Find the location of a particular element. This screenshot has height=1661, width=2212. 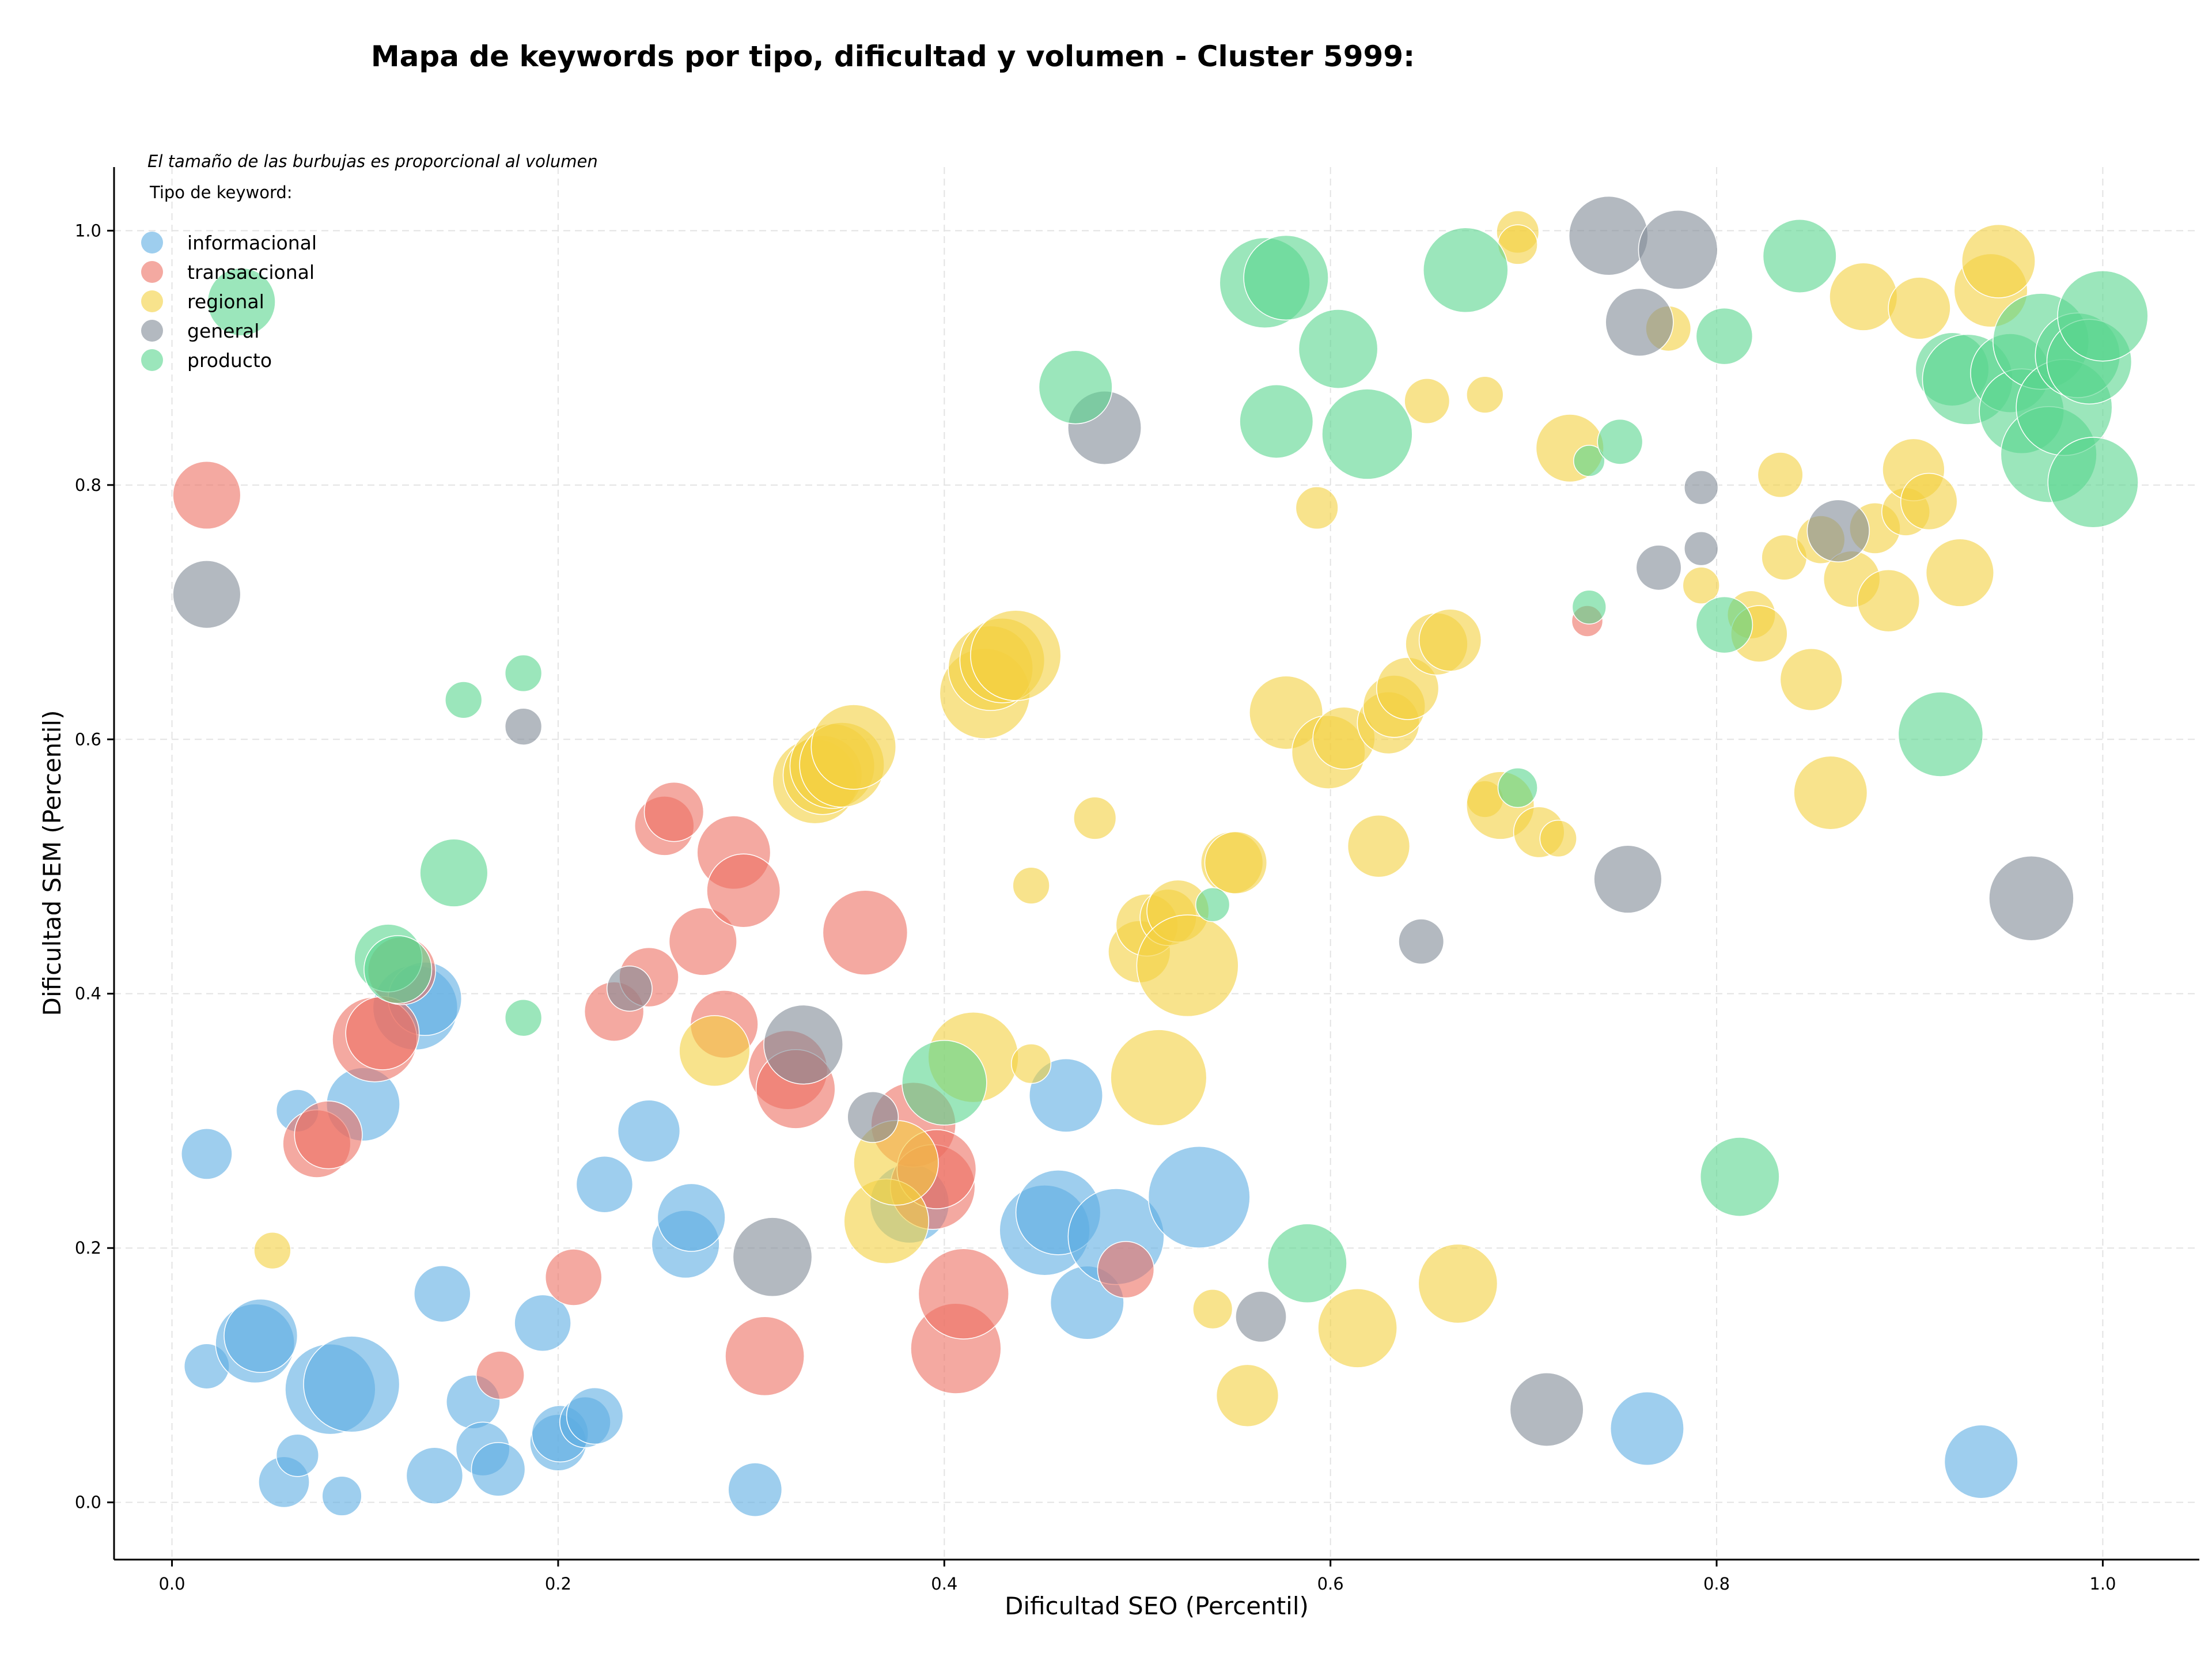

y-axis-ticks: 0.0 0.2 0.4 0.6 0.8 1.0 is located at coordinates (94, 866).